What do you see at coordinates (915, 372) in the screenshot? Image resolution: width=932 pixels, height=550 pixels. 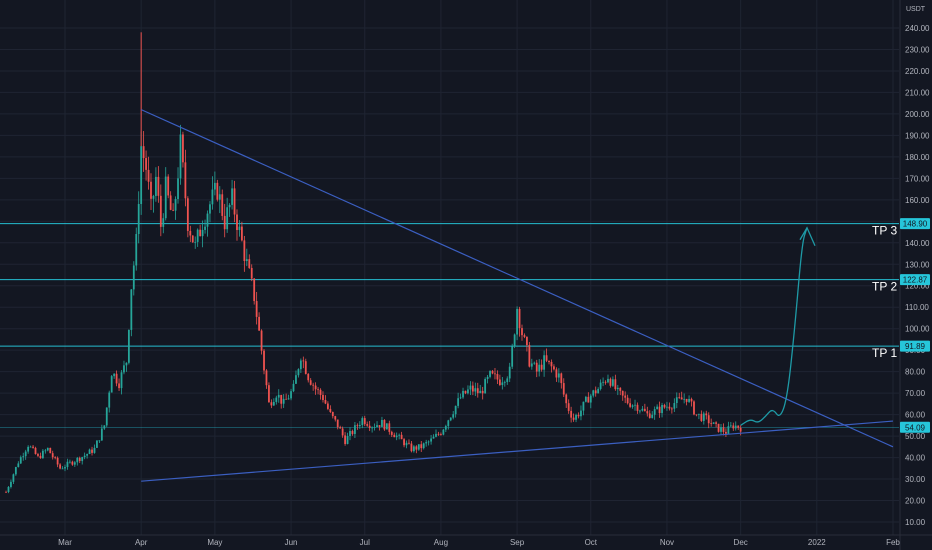 I see `price-tick-label: 80.00` at bounding box center [915, 372].